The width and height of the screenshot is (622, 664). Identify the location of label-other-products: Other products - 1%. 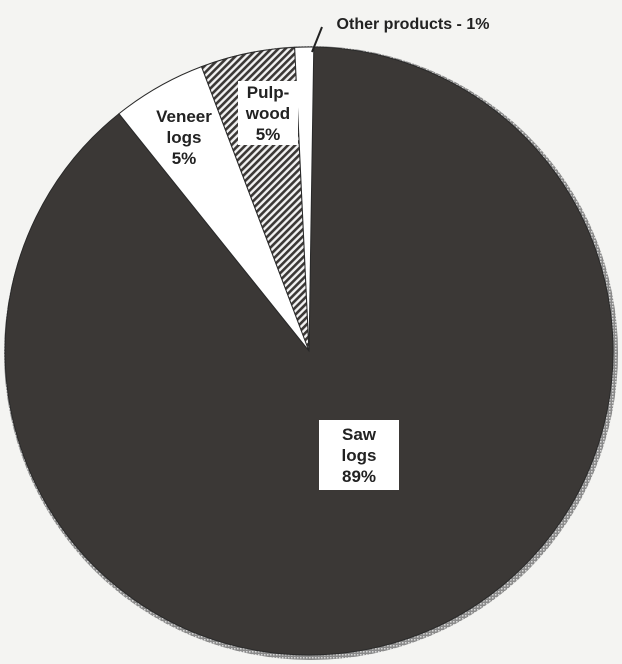
(413, 24).